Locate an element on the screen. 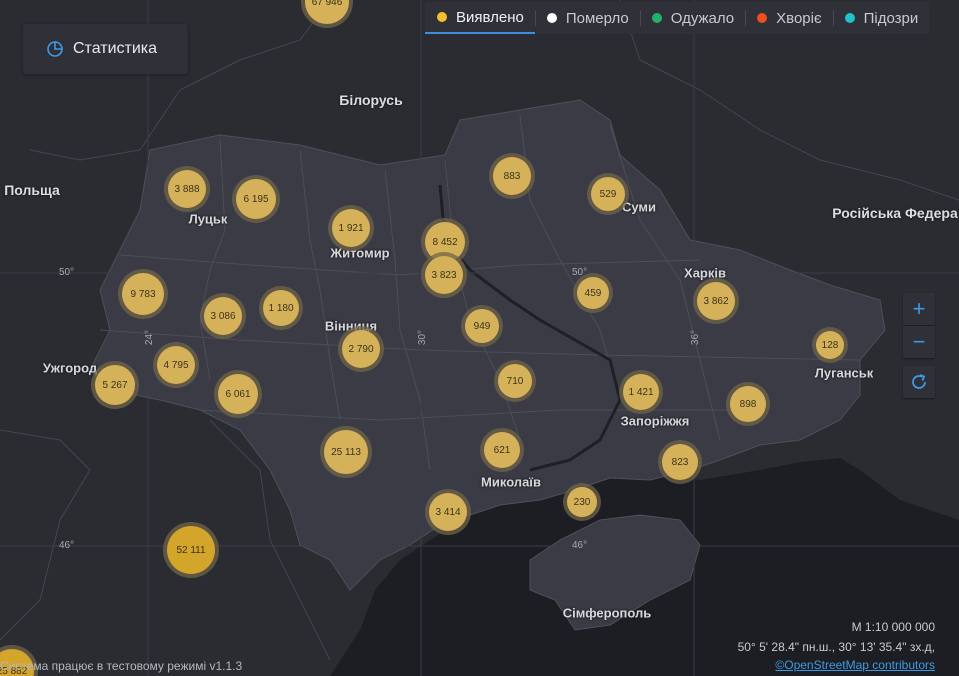 This screenshot has height=676, width=959. cluster-marker: 3 823 is located at coordinates (444, 275).